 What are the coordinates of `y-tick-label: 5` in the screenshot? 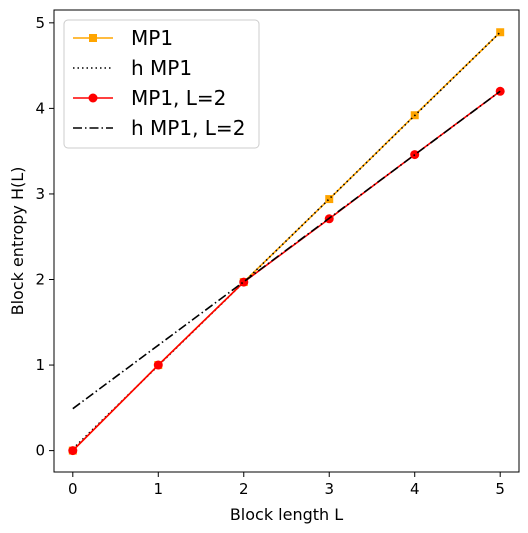 It's located at (40, 23).